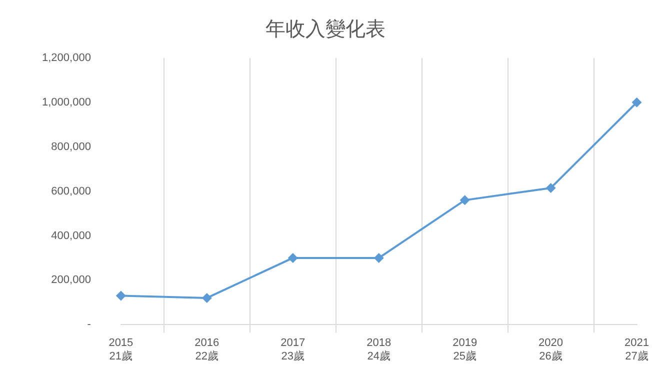  What do you see at coordinates (637, 349) in the screenshot?
I see `x-tick-label: 2021 27歲` at bounding box center [637, 349].